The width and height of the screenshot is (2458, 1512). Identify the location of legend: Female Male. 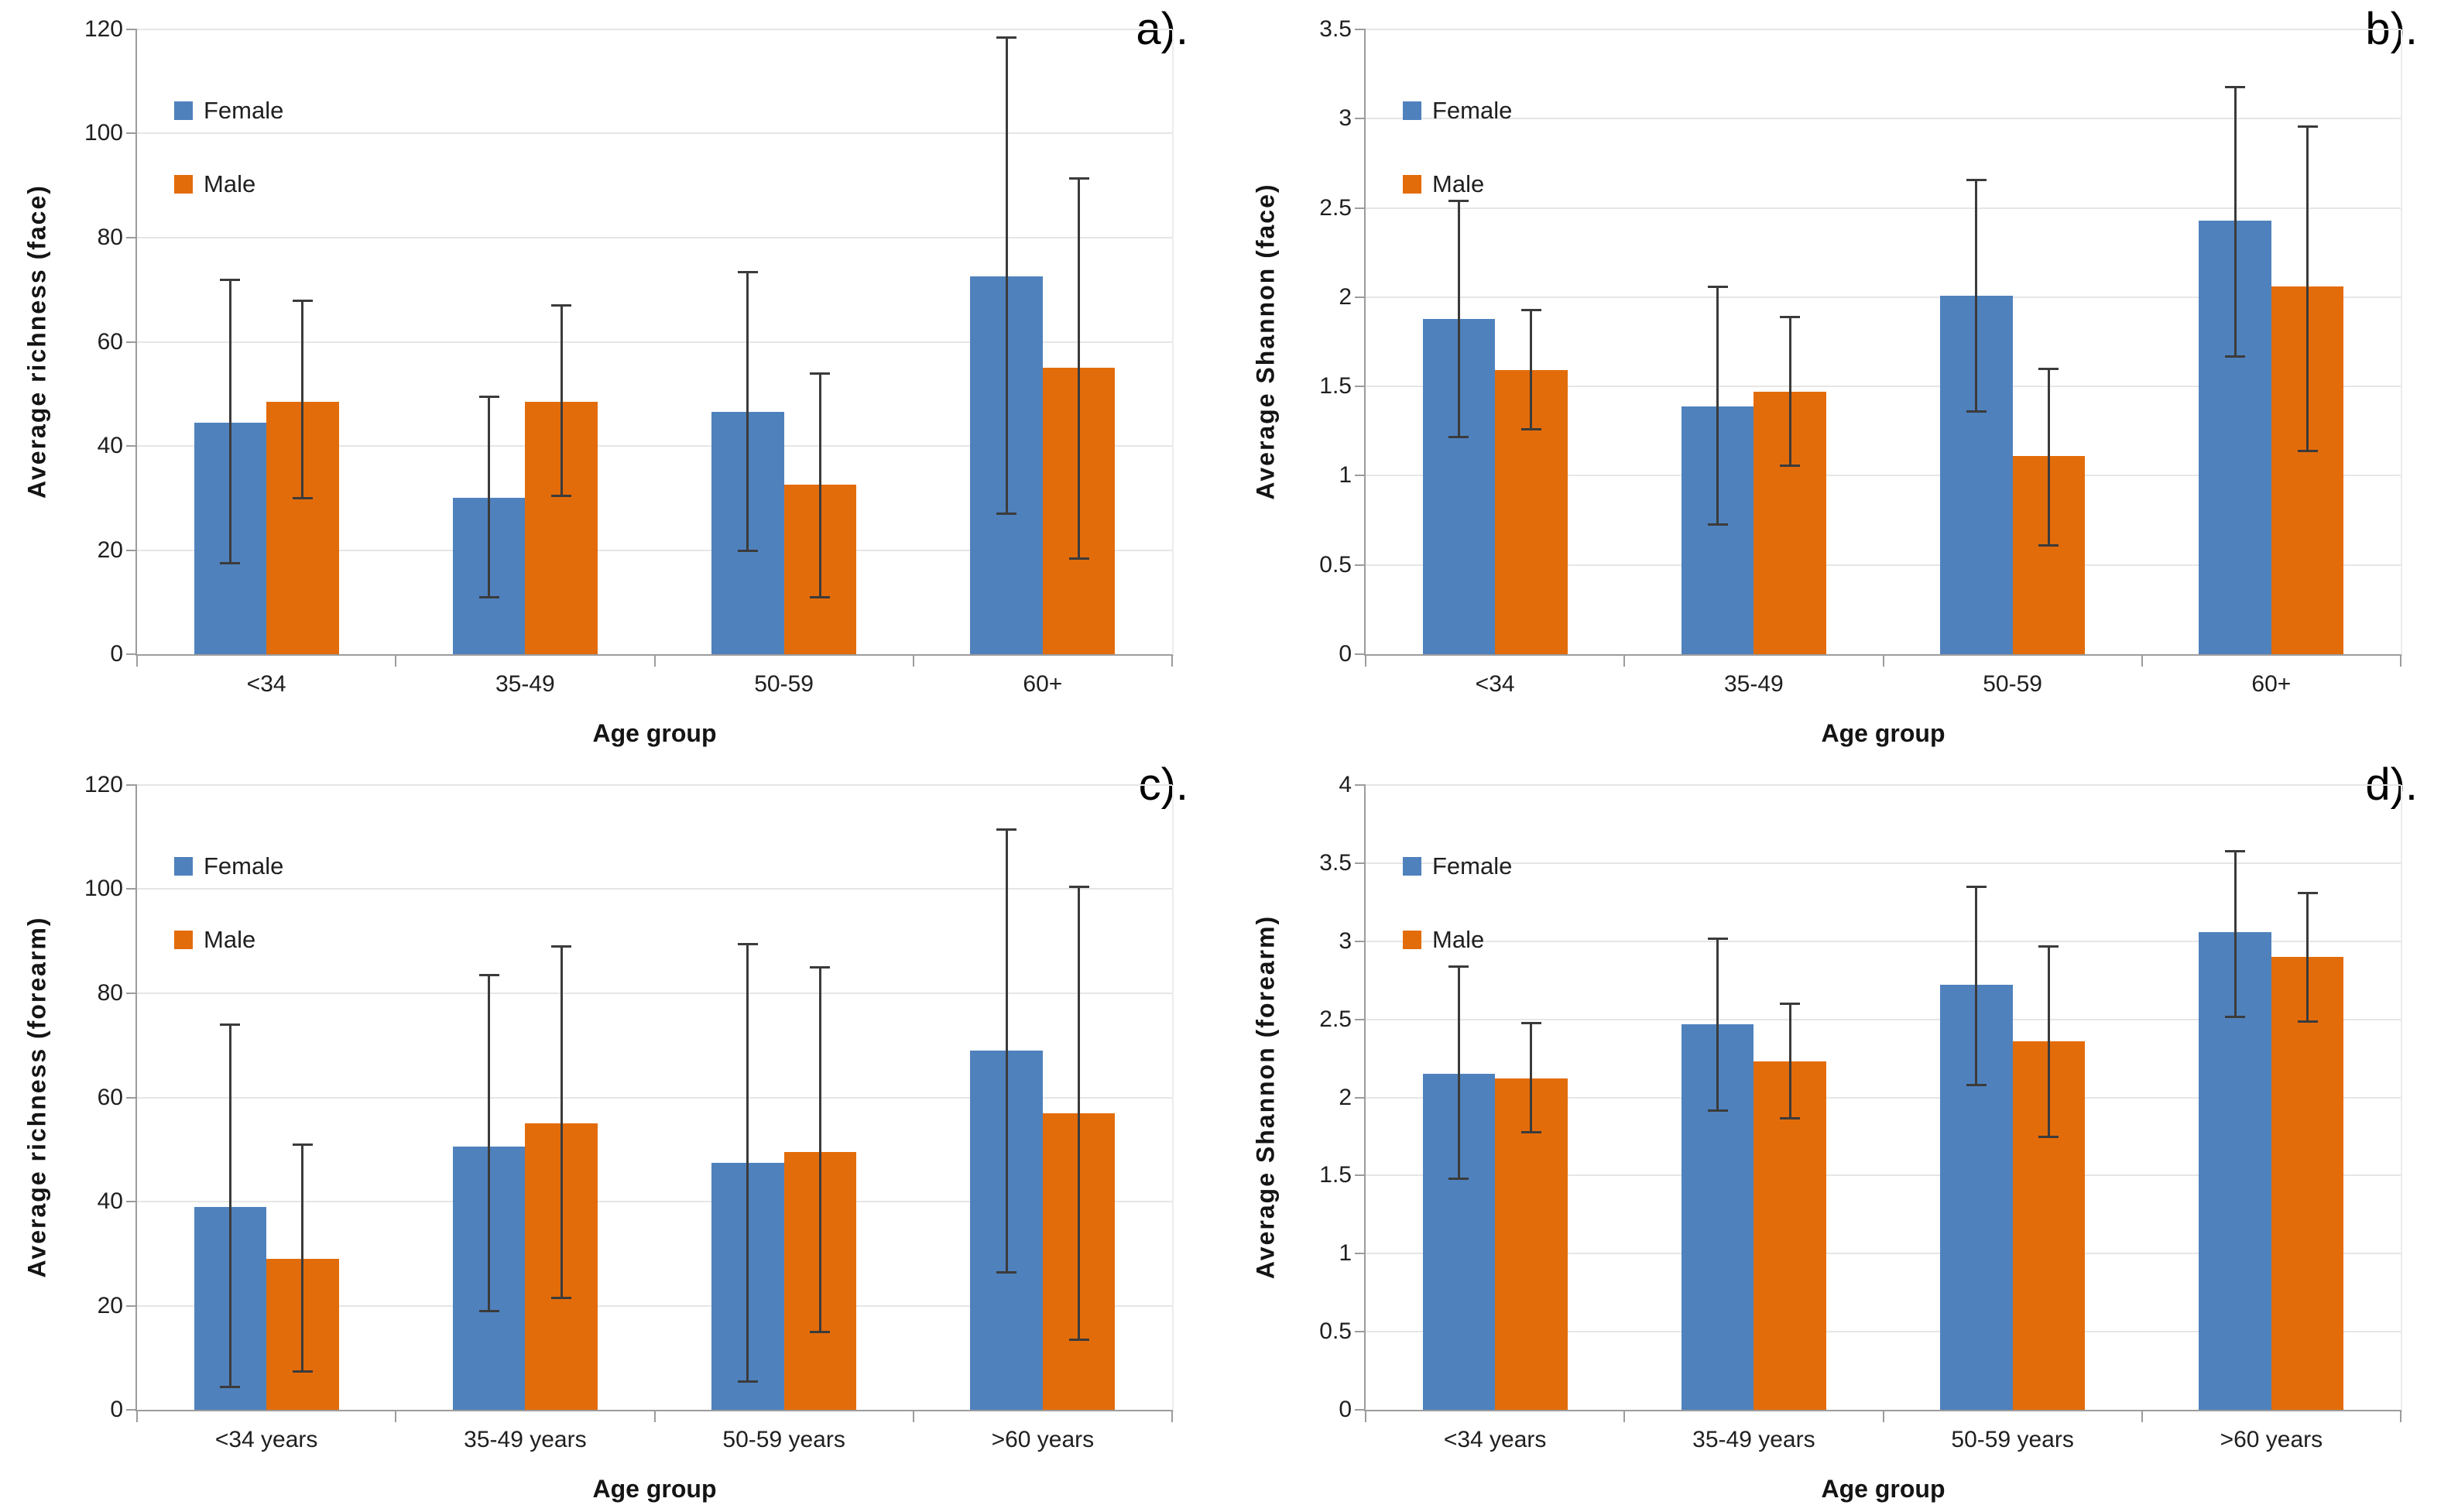
(229, 147).